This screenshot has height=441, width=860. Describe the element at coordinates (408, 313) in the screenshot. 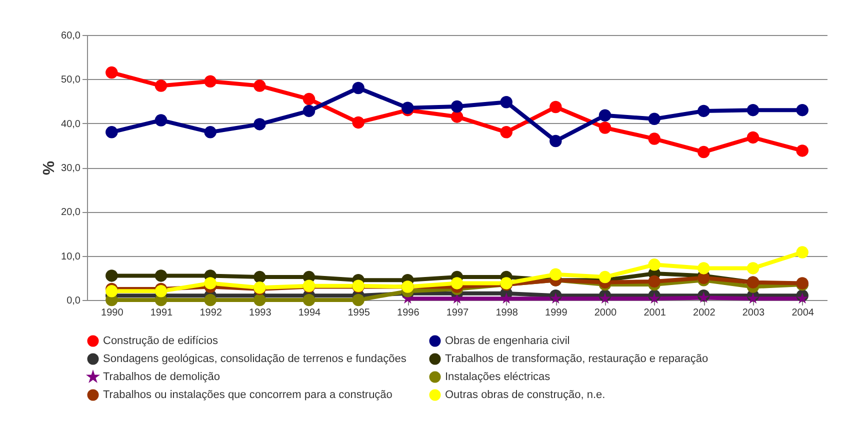

I see `x-tick-label: 1996` at that location.